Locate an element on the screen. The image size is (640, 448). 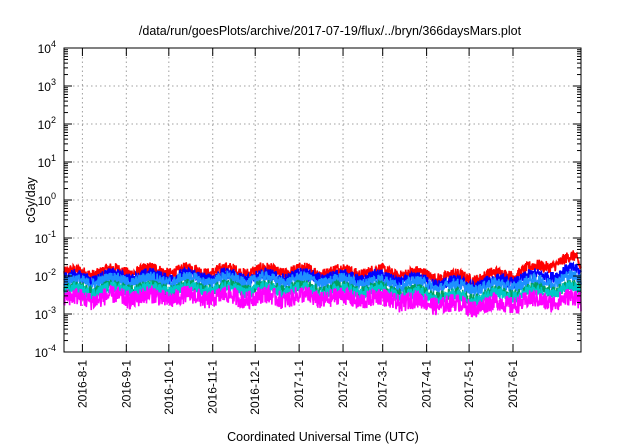
y-tick-label: 10⁴ is located at coordinates (47, 47).